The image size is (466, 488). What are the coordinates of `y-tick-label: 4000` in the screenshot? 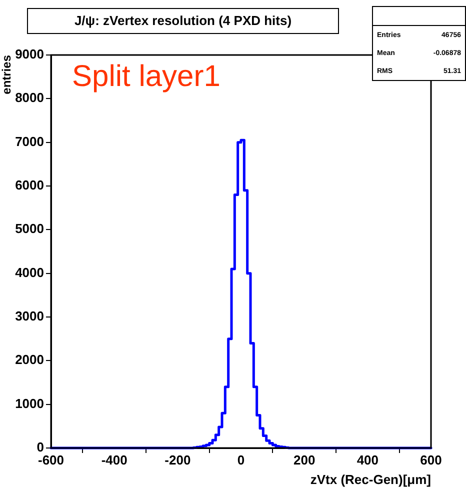 It's located at (29, 272).